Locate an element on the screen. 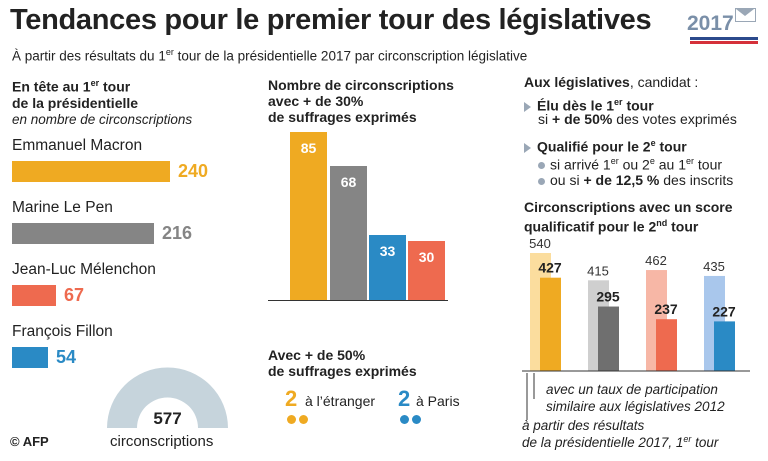 The image size is (768, 461). logo-stripe-blue is located at coordinates (724, 38).